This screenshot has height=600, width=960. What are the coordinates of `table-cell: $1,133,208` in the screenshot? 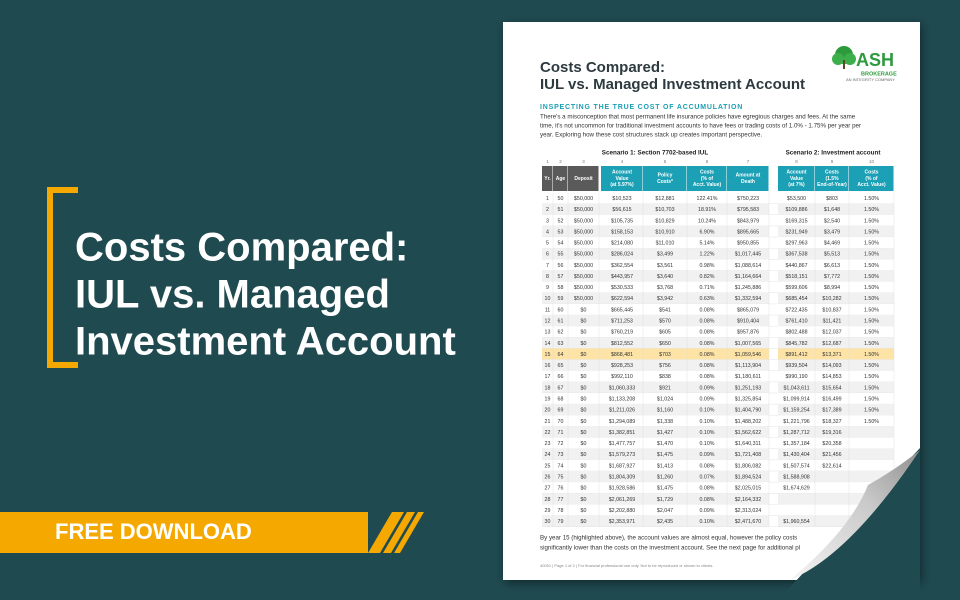 It's located at (622, 399).